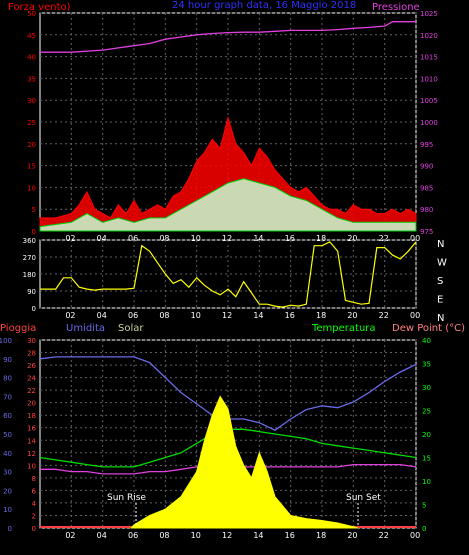 The image size is (469, 555). Describe the element at coordinates (31, 391) in the screenshot. I see `rain-y-tick: 22` at that location.